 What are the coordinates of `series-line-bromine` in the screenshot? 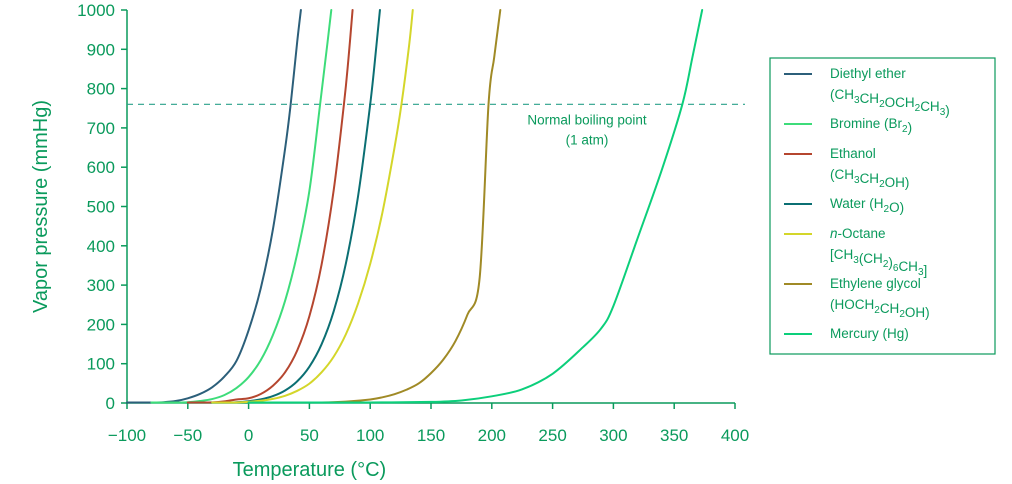 It's located at (241, 206).